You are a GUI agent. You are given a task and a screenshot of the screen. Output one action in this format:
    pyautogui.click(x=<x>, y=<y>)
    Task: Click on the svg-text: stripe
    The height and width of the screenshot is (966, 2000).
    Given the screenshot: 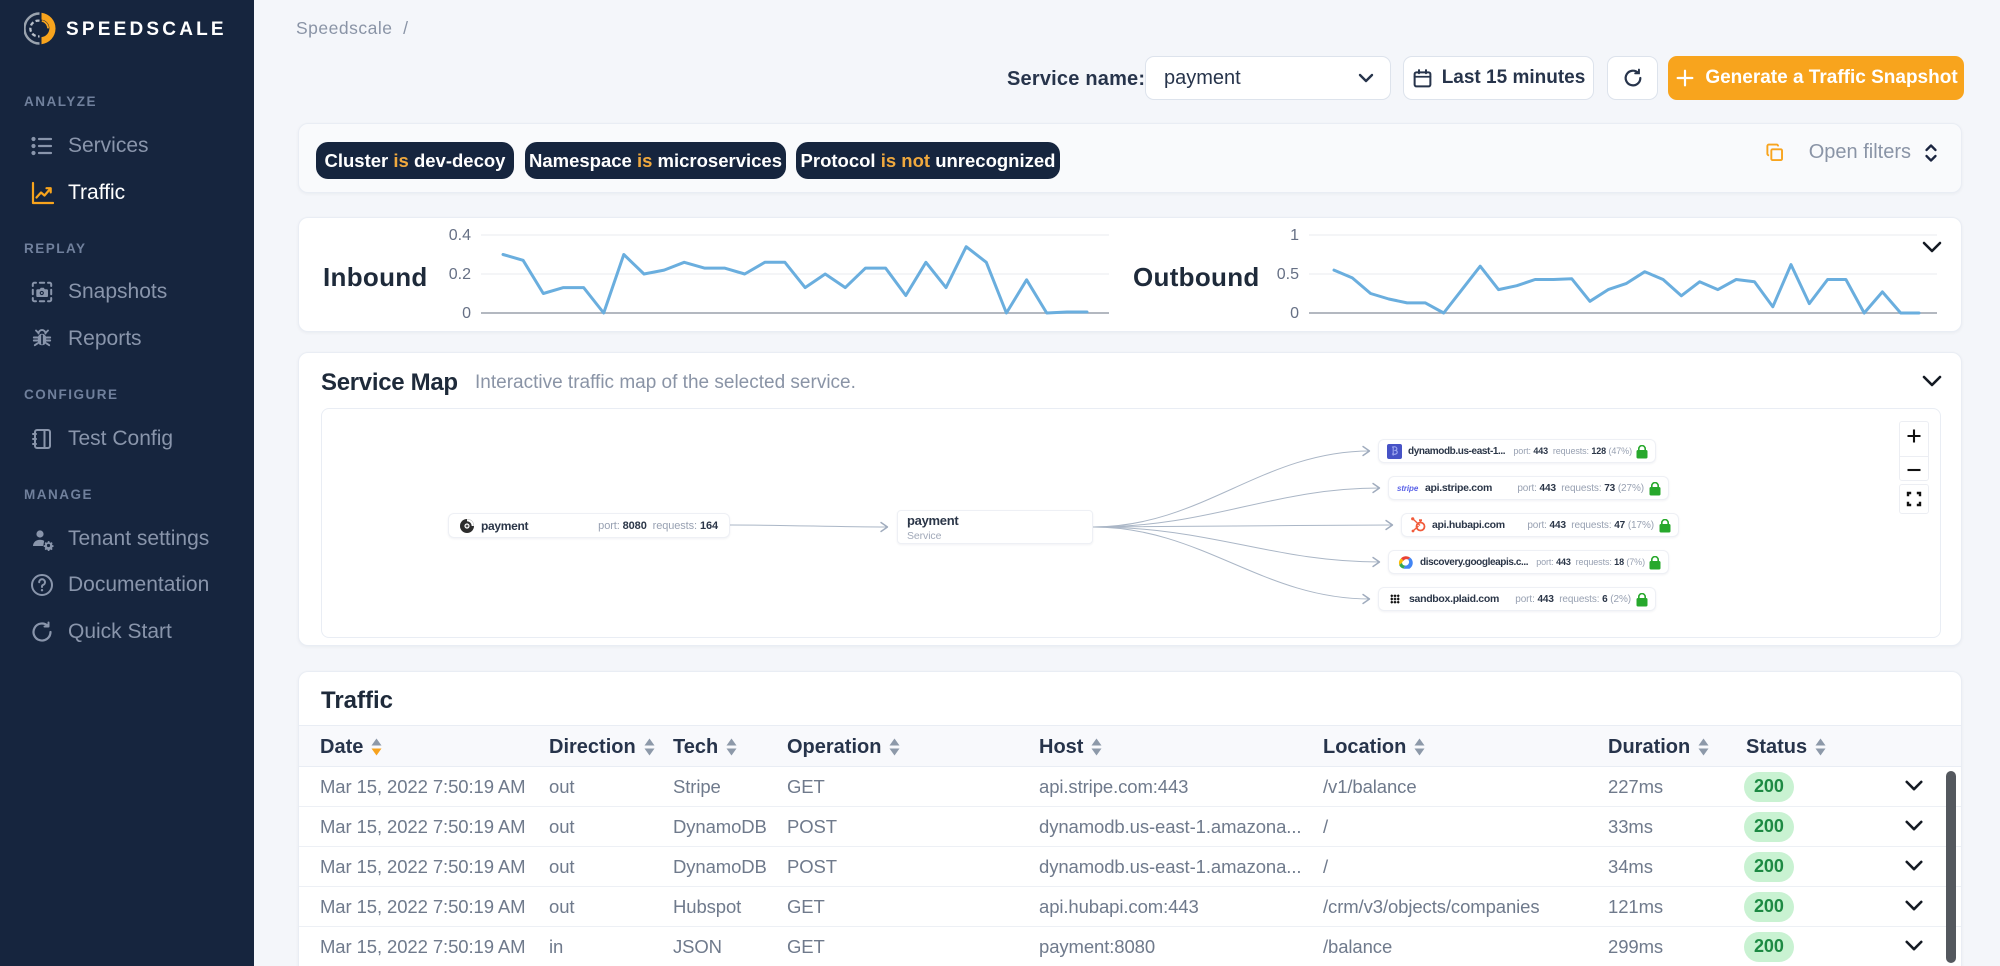 What is the action you would take?
    pyautogui.click(x=1408, y=488)
    